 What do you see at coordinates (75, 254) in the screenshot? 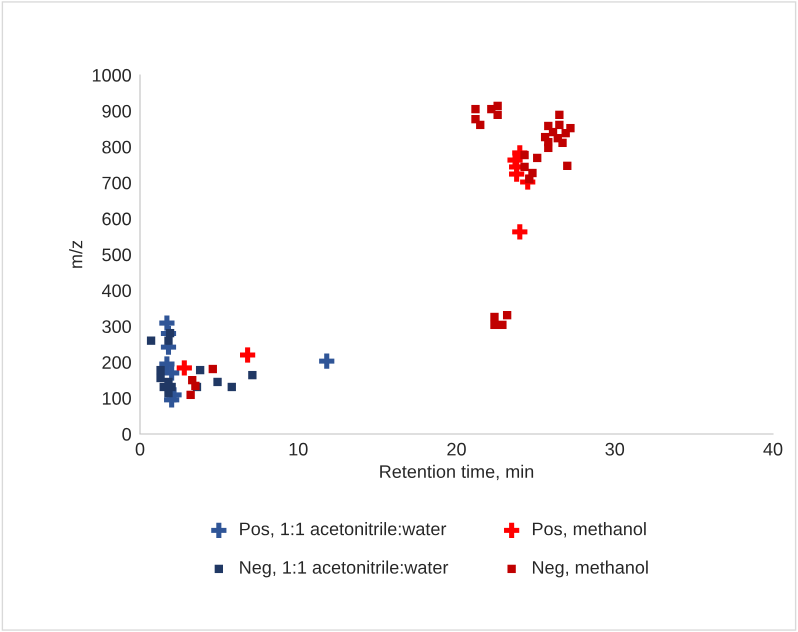
I see `y-axis-title: m/z` at bounding box center [75, 254].